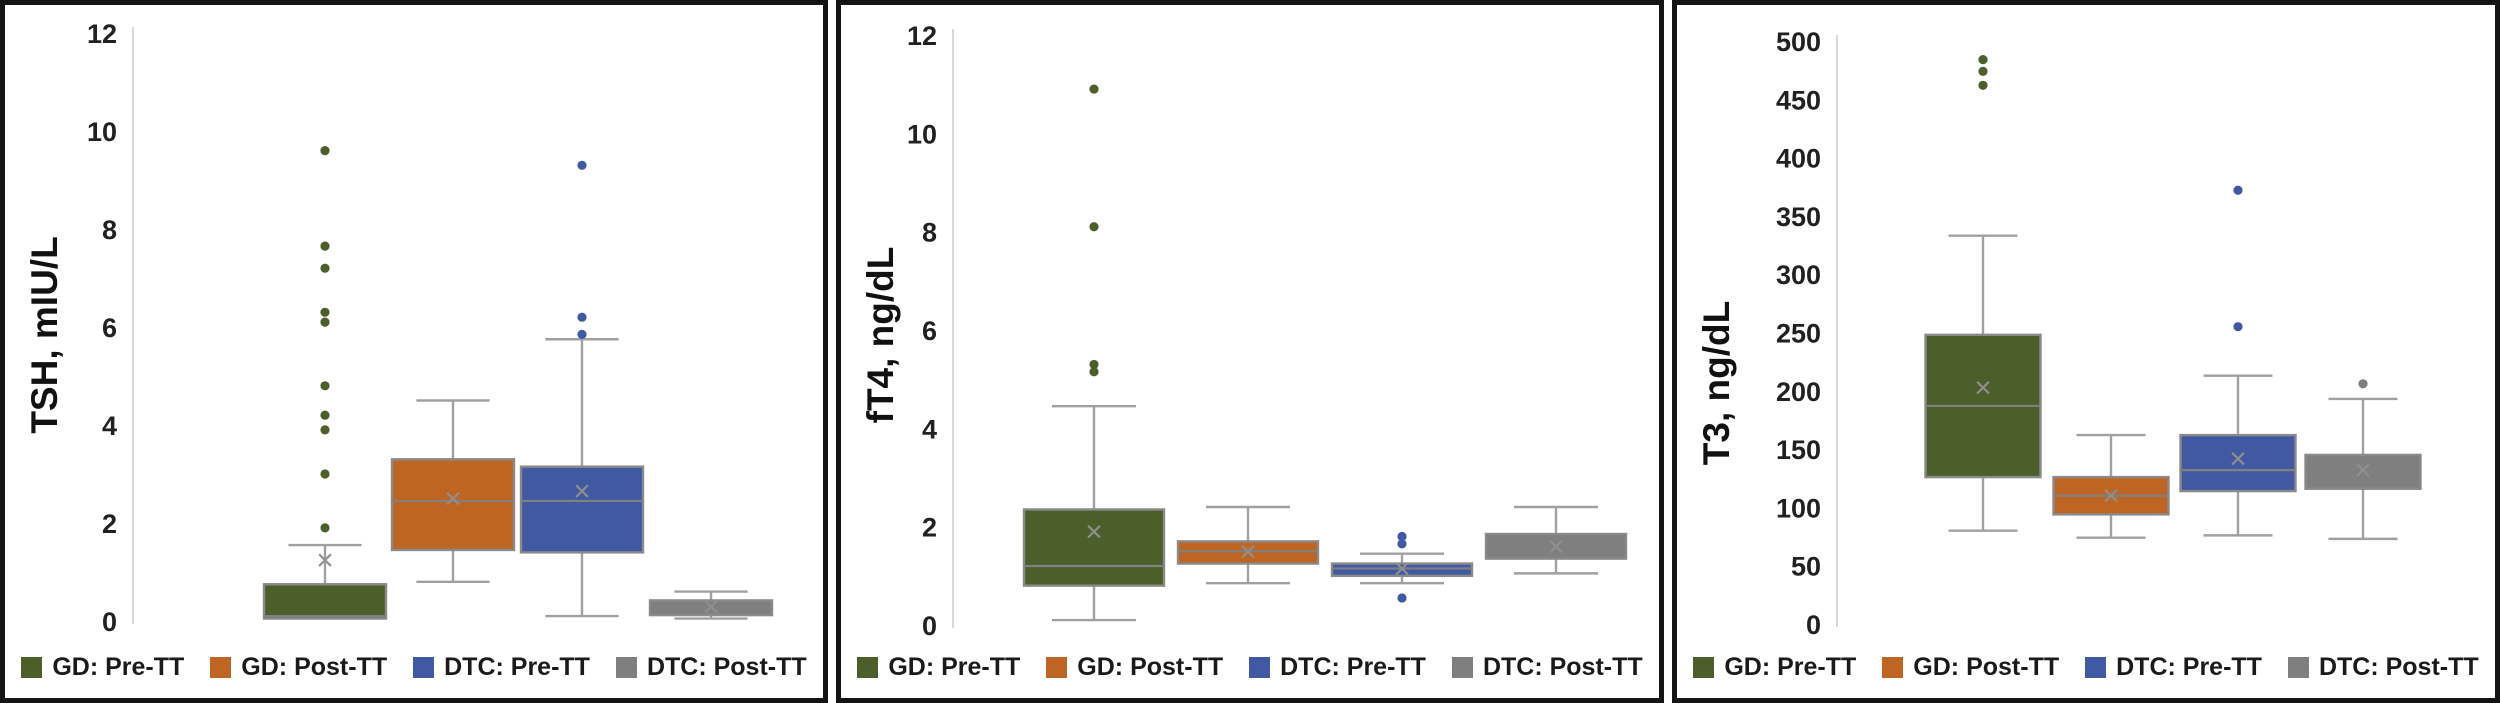 This screenshot has width=2500, height=703. What do you see at coordinates (1798, 42) in the screenshot?
I see `y-tick-label-500: 500` at bounding box center [1798, 42].